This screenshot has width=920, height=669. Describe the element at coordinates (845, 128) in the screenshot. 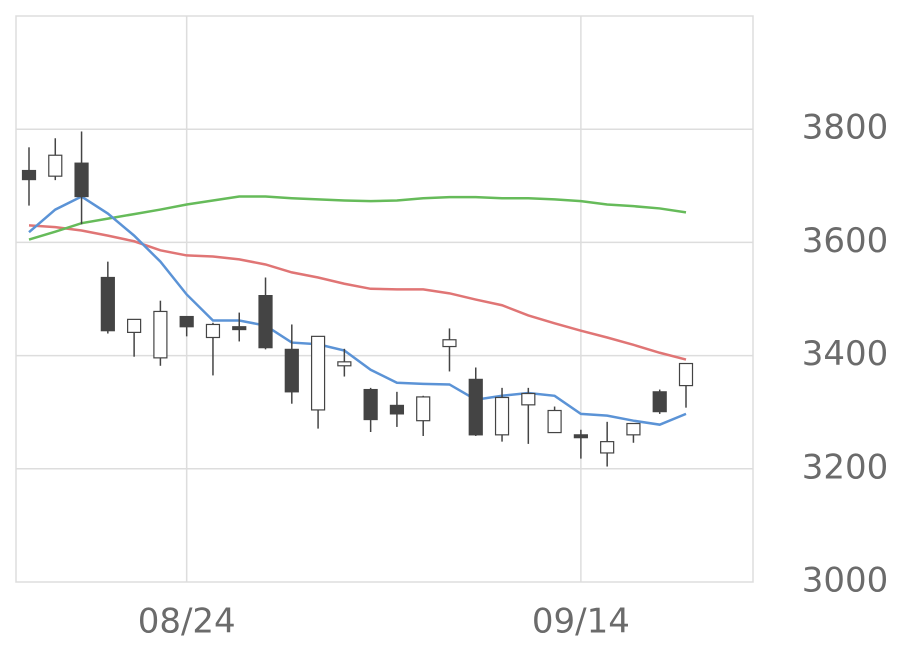

I see `y-tick-label: 3800` at that location.